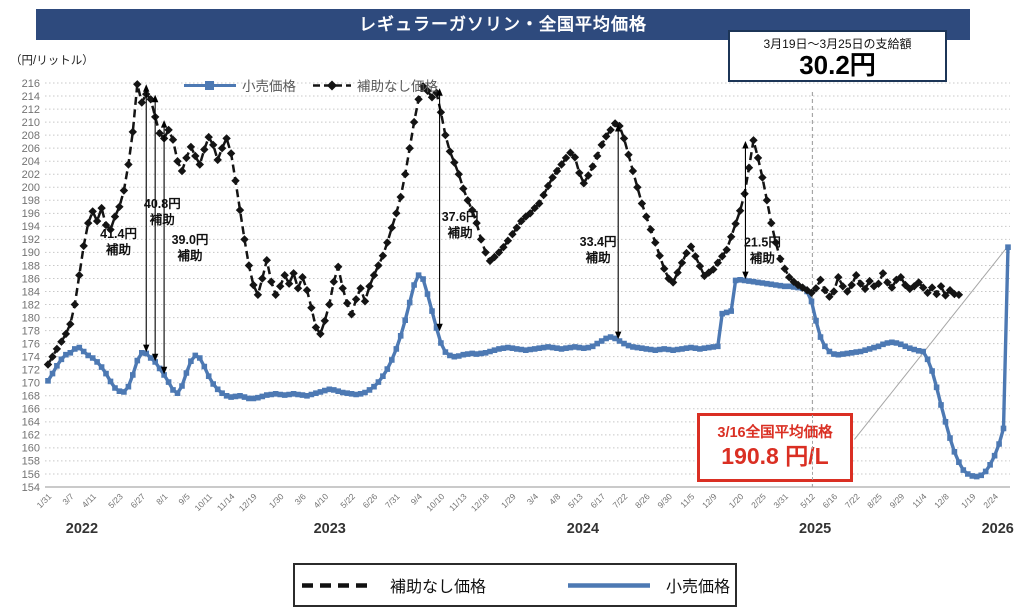  What do you see at coordinates (276, 500) in the screenshot?
I see `svg-text: 1/30` at bounding box center [276, 500].